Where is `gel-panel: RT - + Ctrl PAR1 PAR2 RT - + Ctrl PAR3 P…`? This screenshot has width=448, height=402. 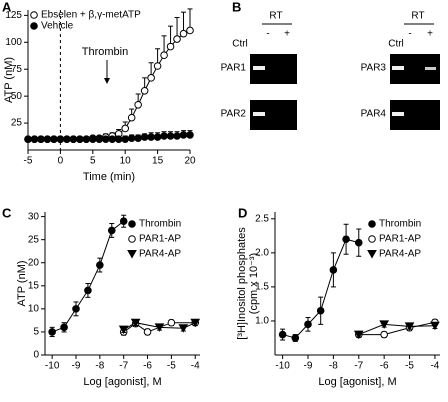
gel-panel: RT - + Ctrl PAR1 PAR2 RT - + Ctrl PAR3 P… is located at coordinates (330, 70).